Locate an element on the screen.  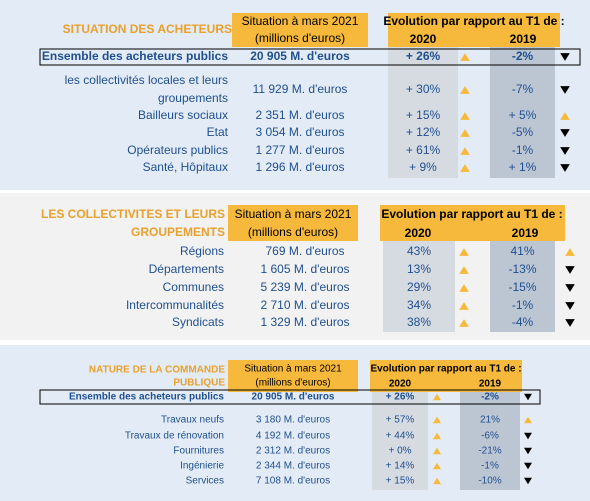
evolution-2019: 41% is located at coordinates (522, 251).